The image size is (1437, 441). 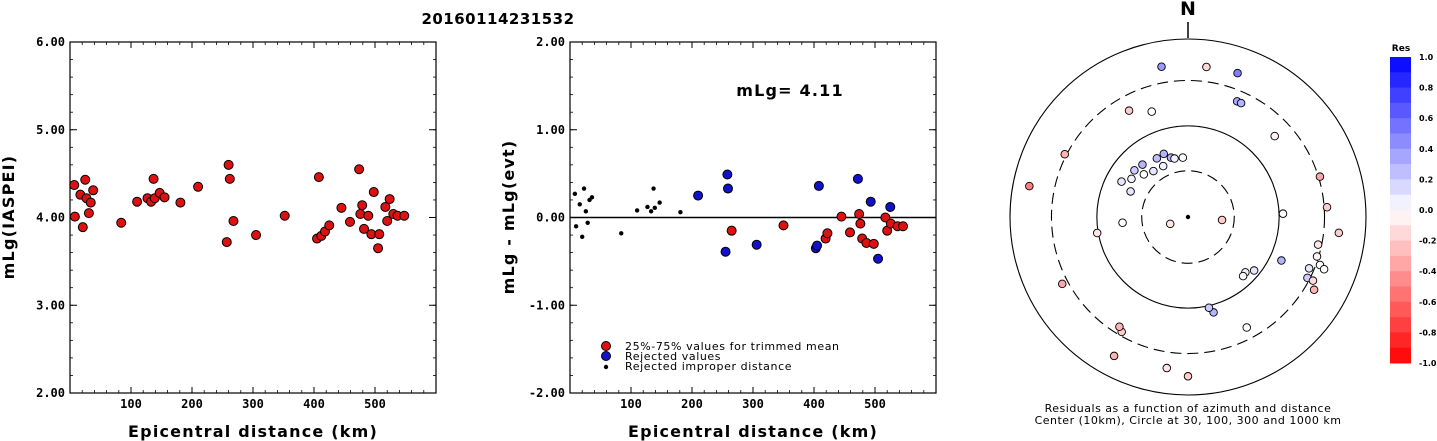 What do you see at coordinates (50, 218) in the screenshot?
I see `y-tick-label: 4.00` at bounding box center [50, 218].